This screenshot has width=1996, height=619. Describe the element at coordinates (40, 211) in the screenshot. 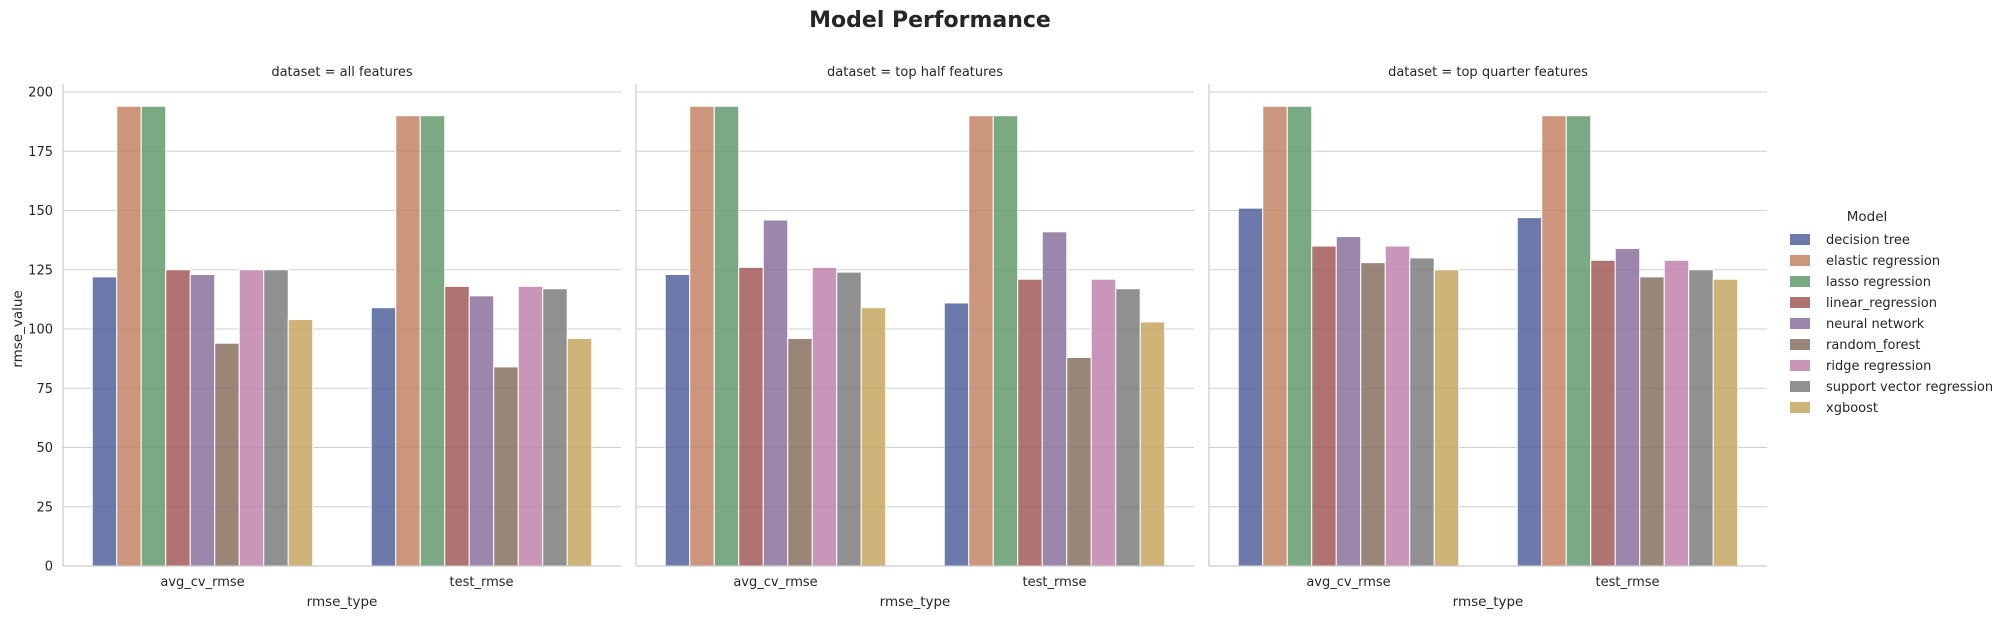

I see `y-tick-label: 150` at that location.